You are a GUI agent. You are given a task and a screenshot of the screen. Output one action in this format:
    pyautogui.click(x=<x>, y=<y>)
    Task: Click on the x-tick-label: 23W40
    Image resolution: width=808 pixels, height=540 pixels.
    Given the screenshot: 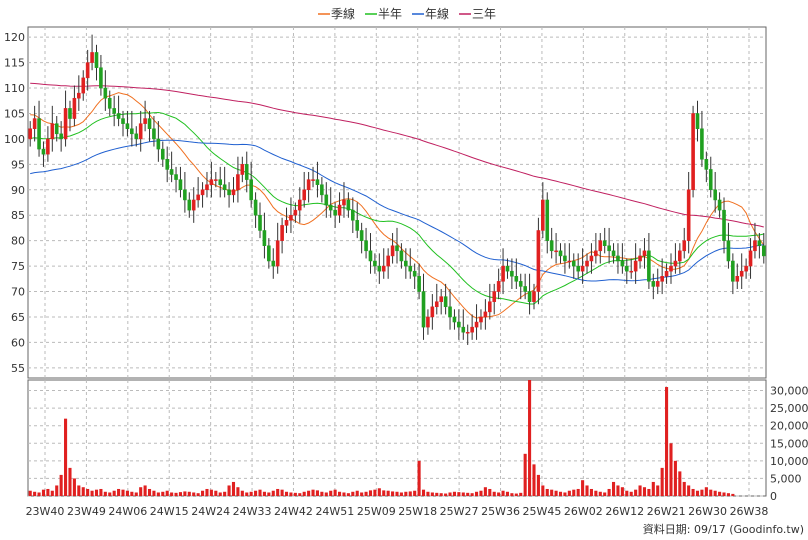 What is the action you would take?
    pyautogui.click(x=45, y=511)
    